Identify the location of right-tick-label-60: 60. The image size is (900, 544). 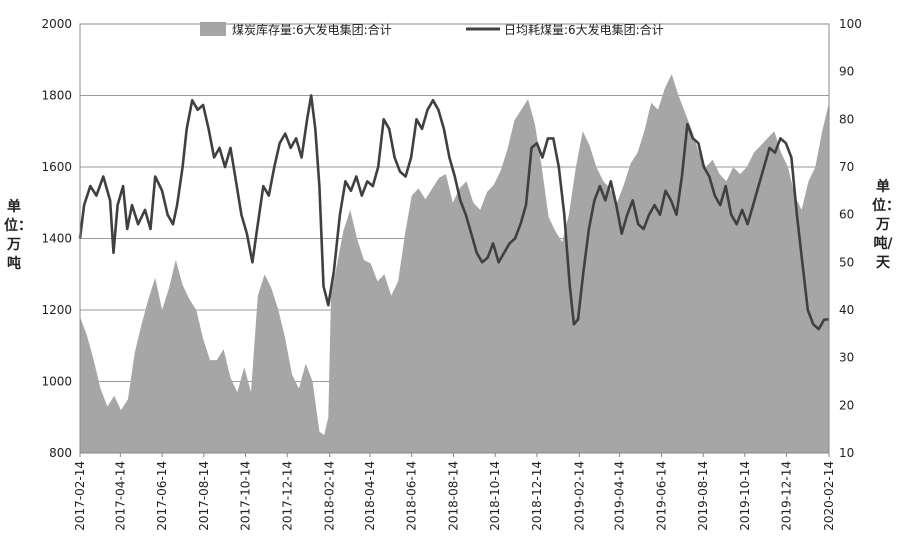
(846, 215).